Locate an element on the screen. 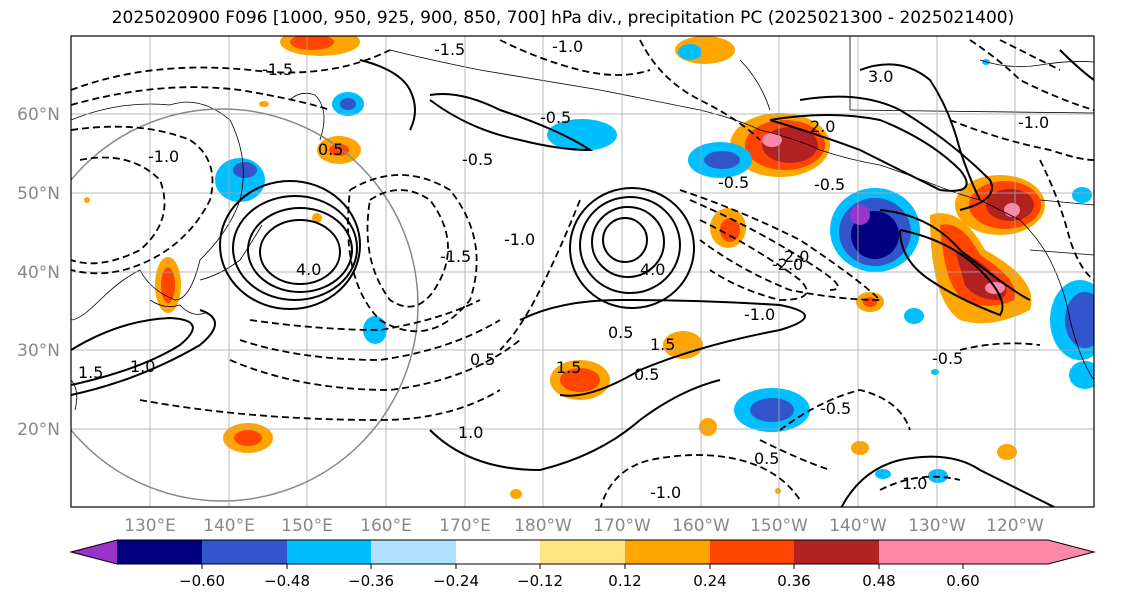 Image resolution: width=1126 pixels, height=601 pixels. lat-label: 40°N is located at coordinates (38, 273).